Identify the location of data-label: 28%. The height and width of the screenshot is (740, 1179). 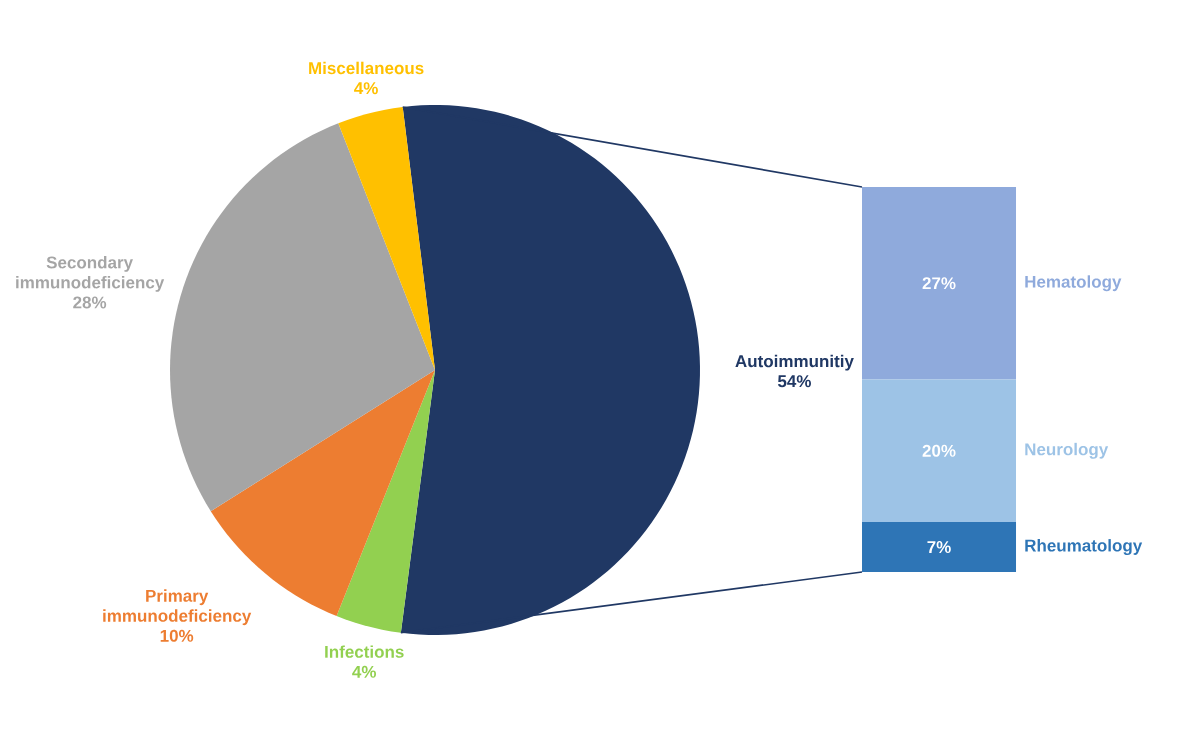
(90, 302).